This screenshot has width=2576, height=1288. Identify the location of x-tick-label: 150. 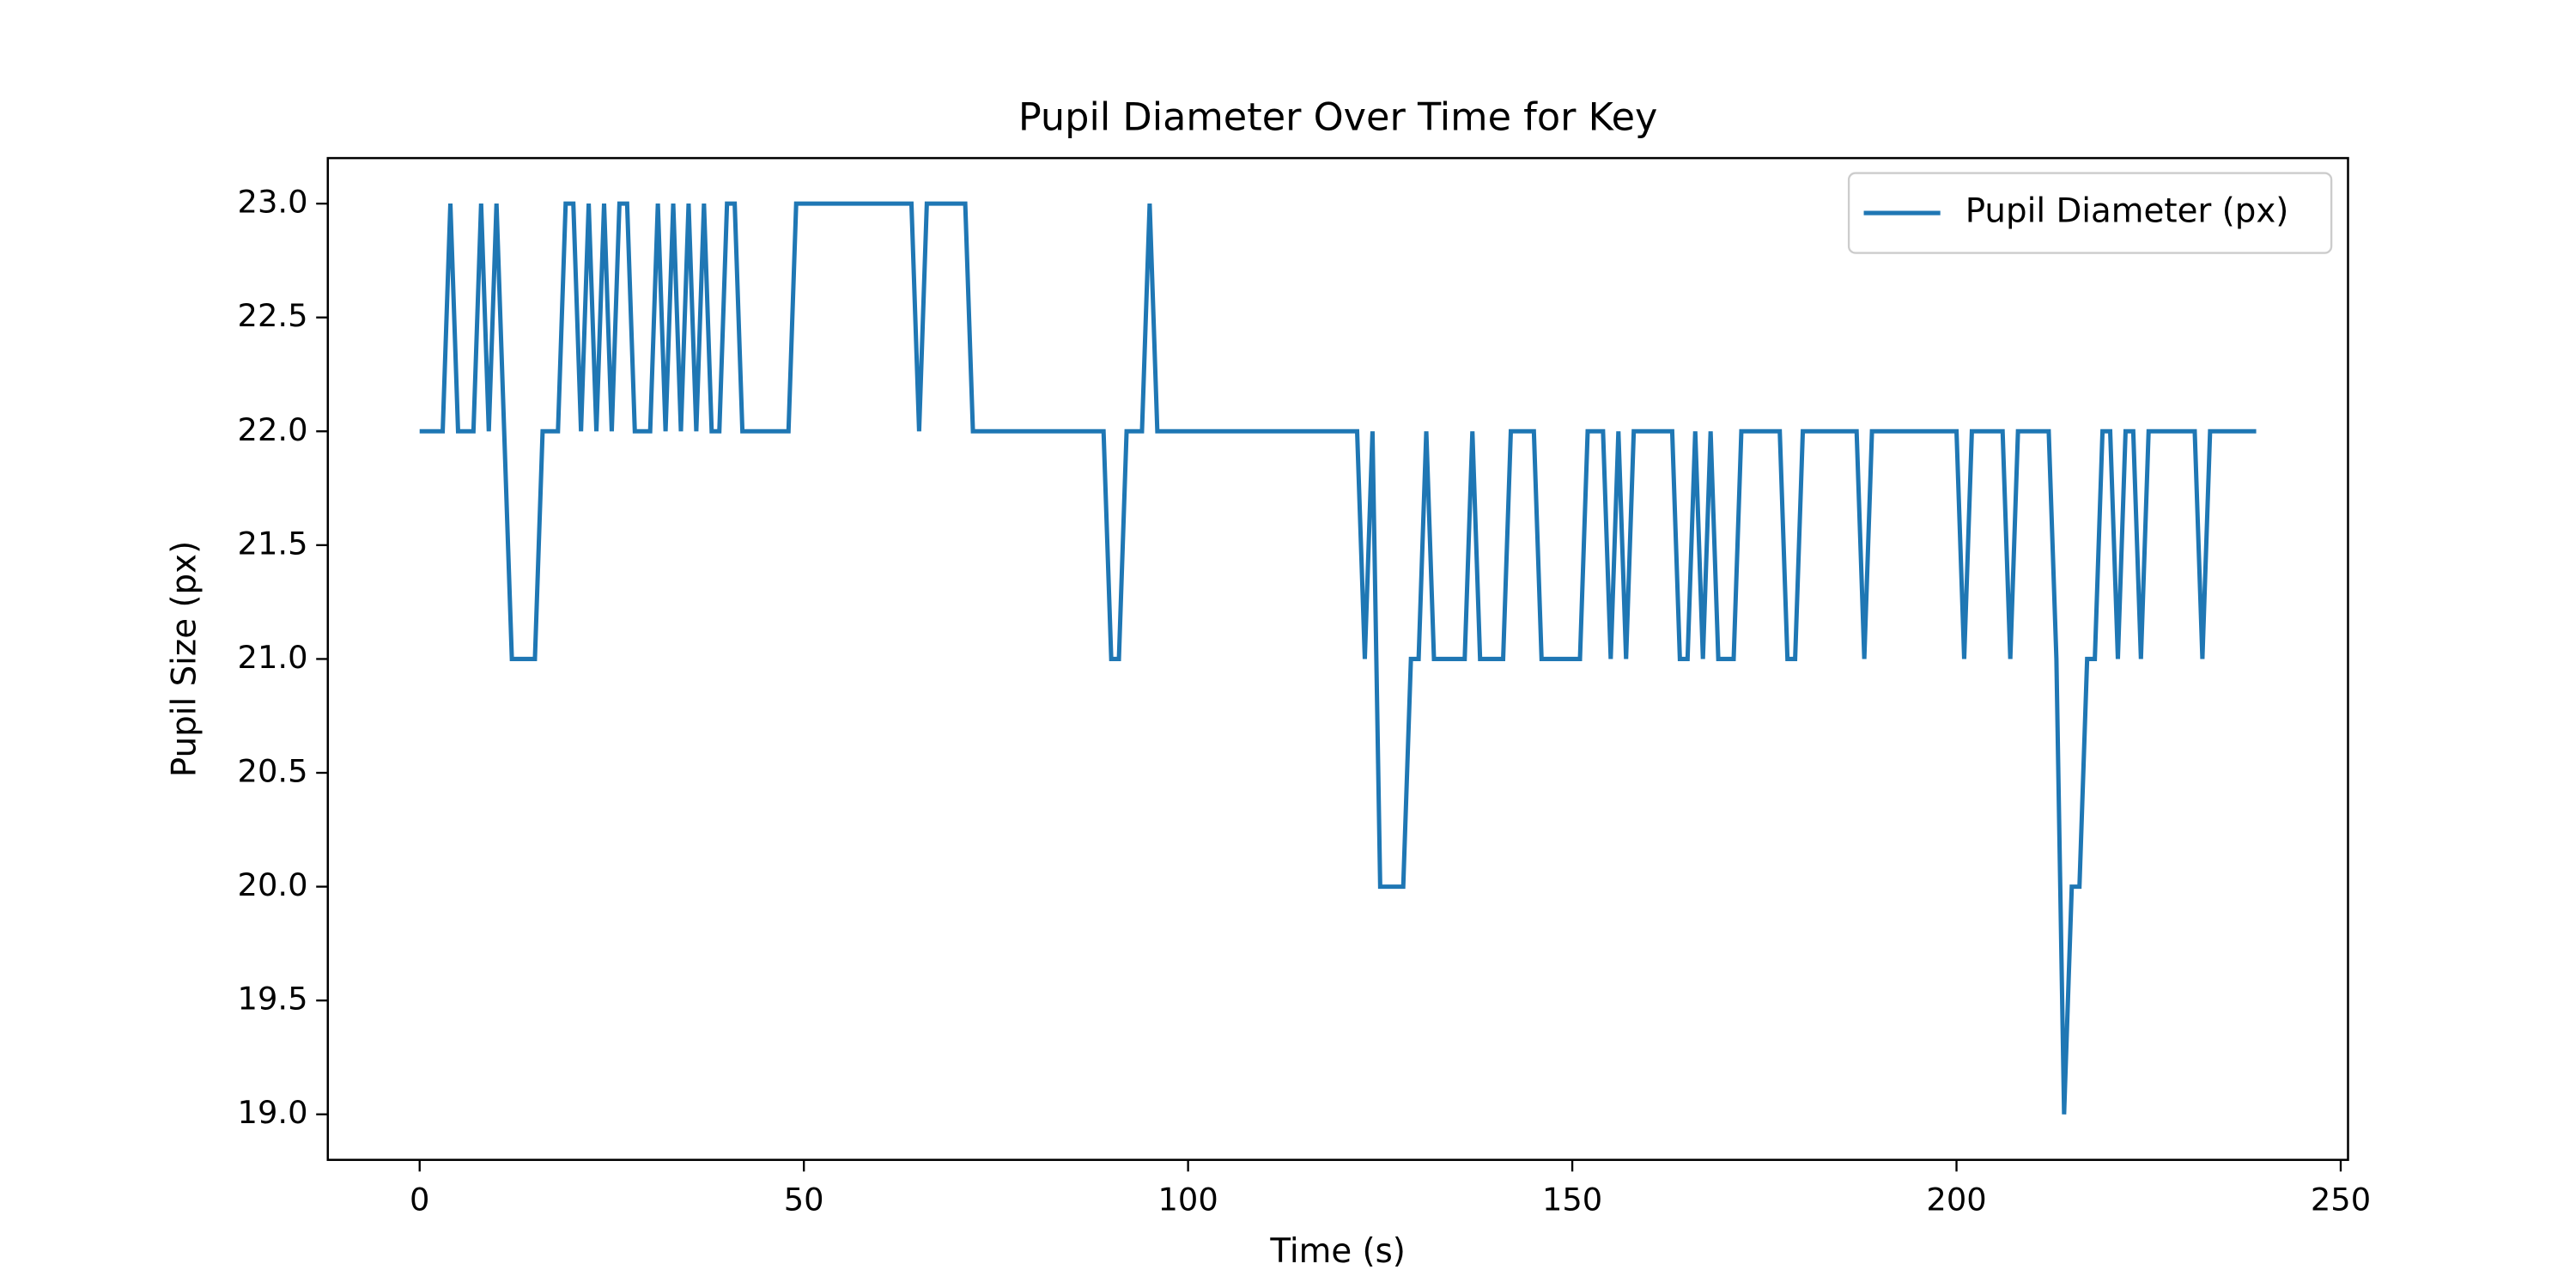
(1572, 1200).